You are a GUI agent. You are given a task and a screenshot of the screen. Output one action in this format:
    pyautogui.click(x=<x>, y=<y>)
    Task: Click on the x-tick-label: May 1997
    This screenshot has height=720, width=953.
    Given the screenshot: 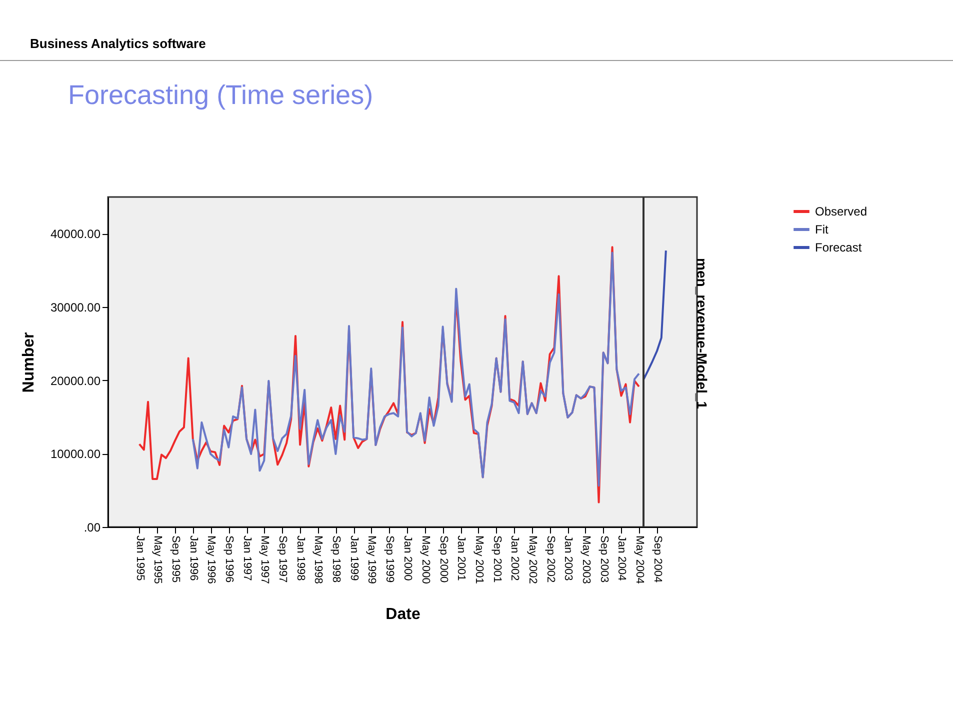 What is the action you would take?
    pyautogui.click(x=264, y=560)
    